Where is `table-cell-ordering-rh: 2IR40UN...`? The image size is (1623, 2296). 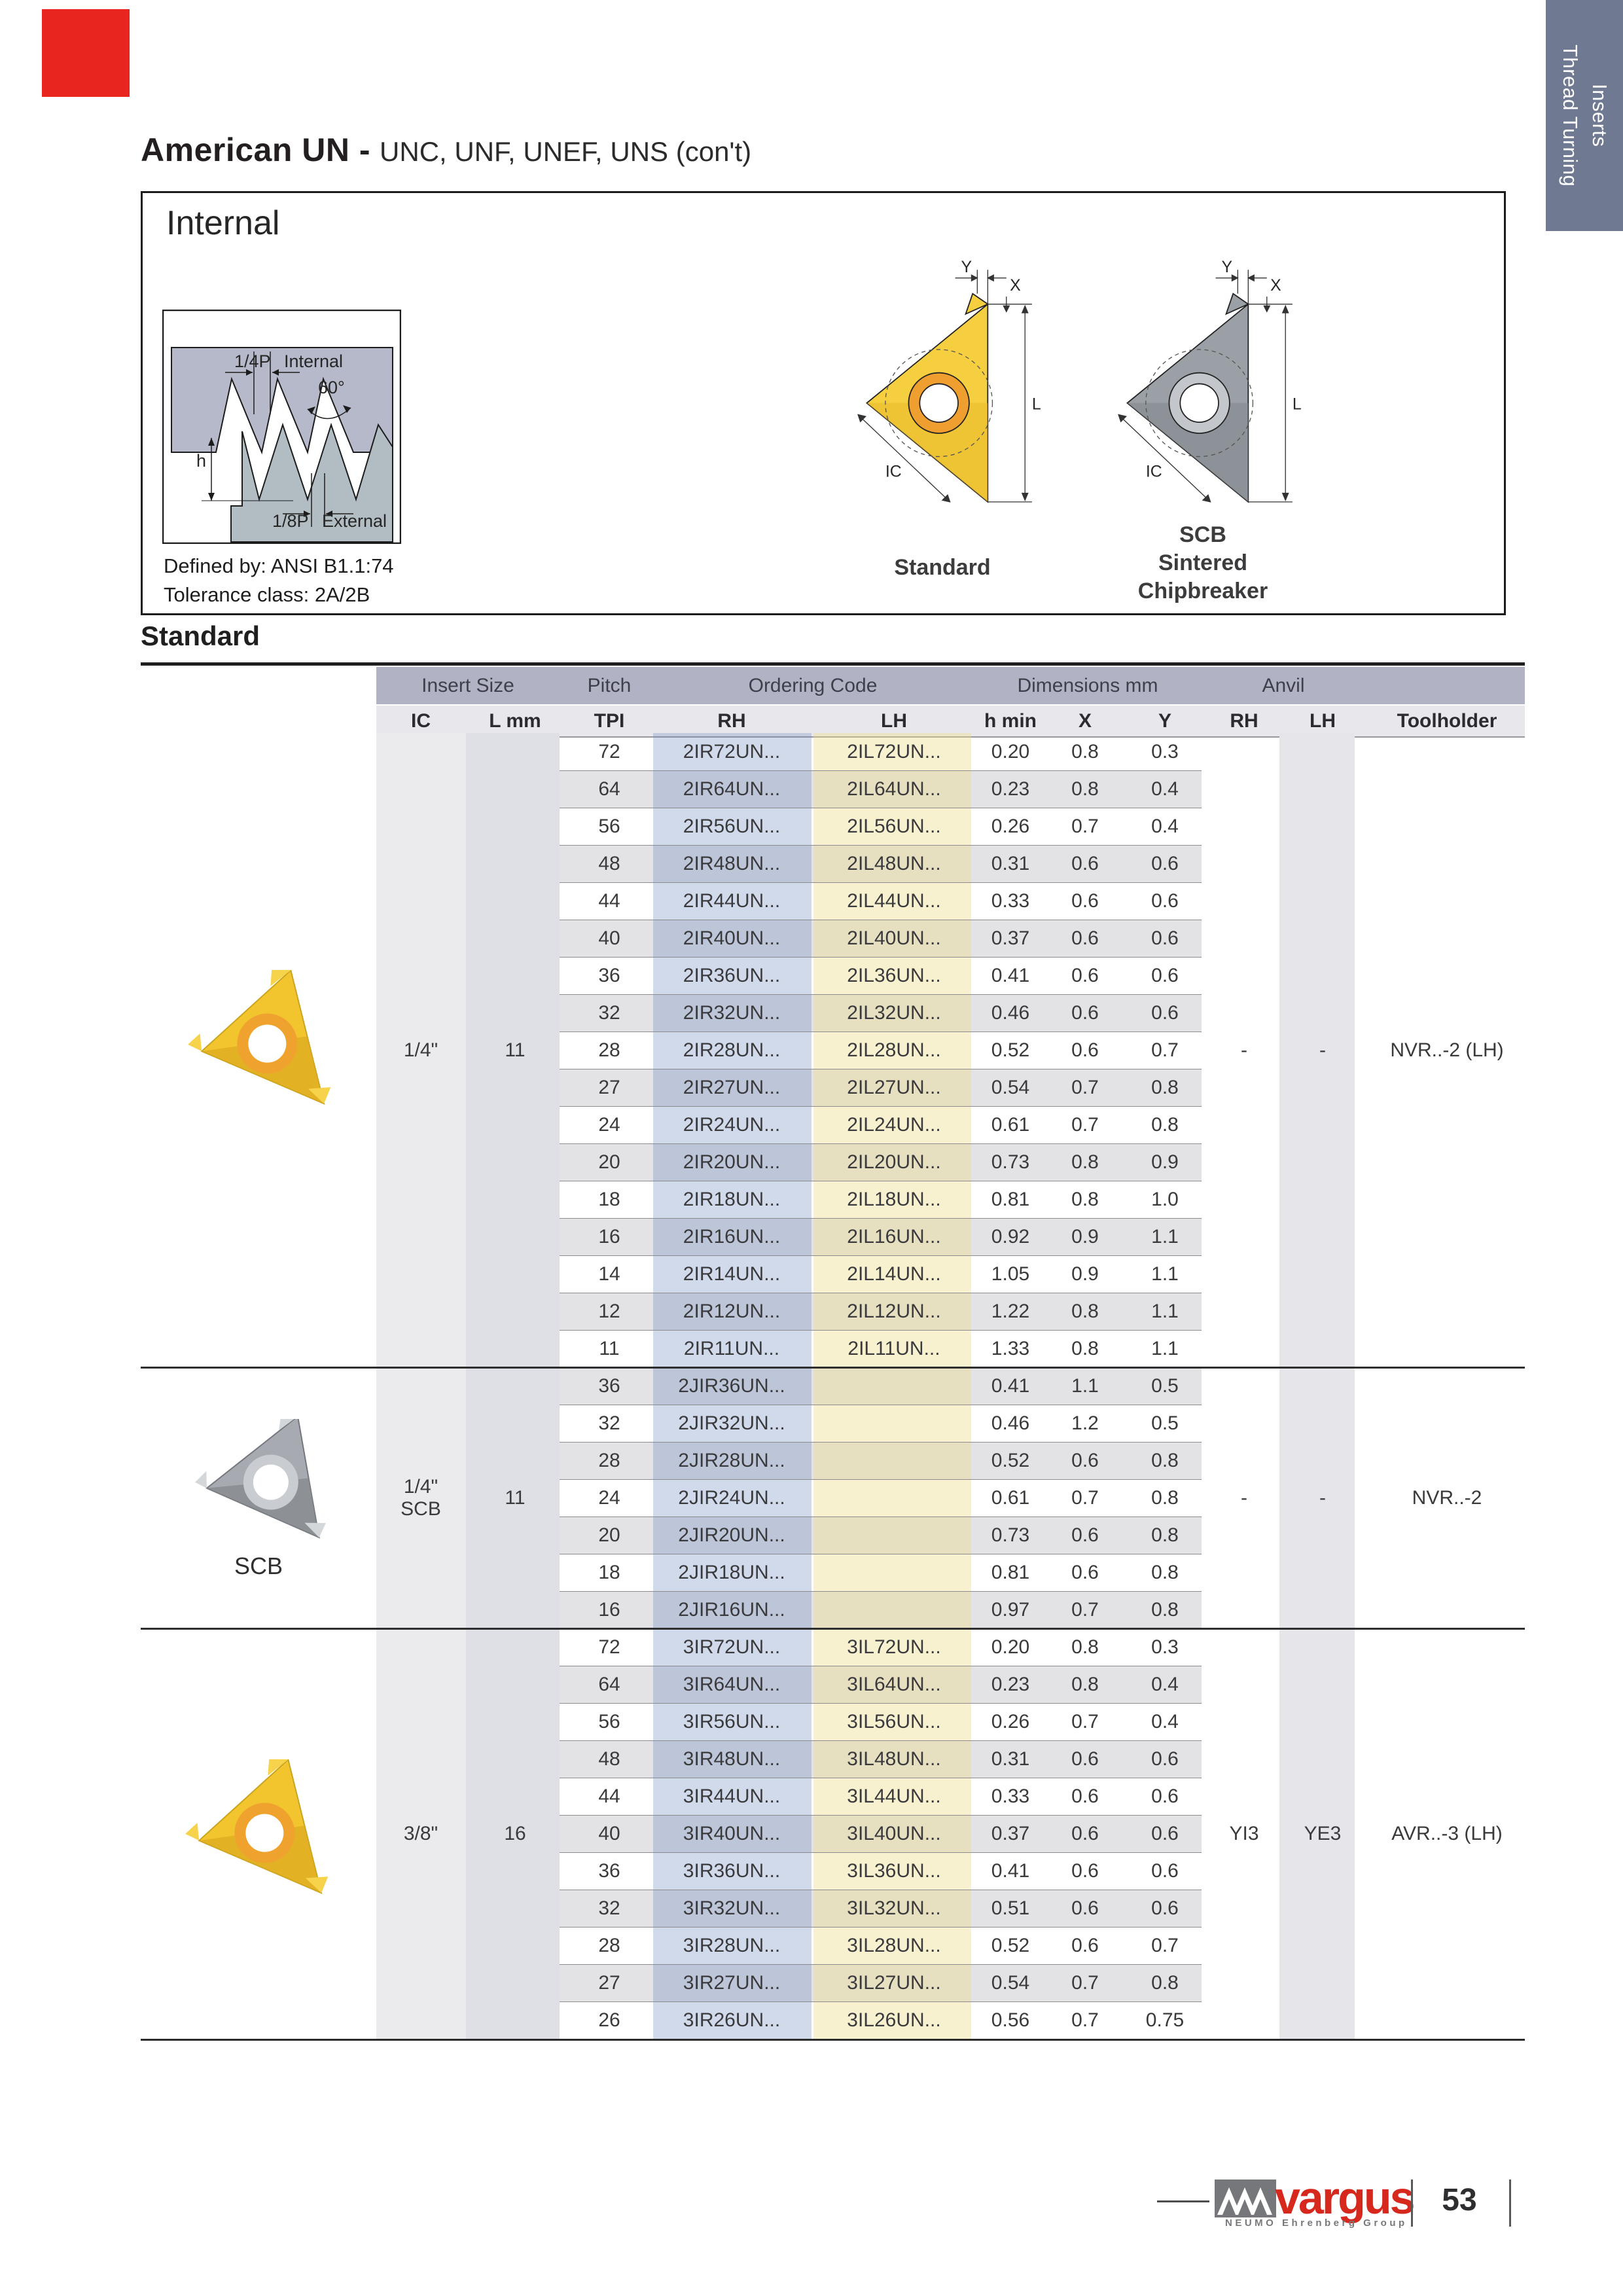
table-cell-ordering-rh: 2IR40UN... is located at coordinates (732, 938).